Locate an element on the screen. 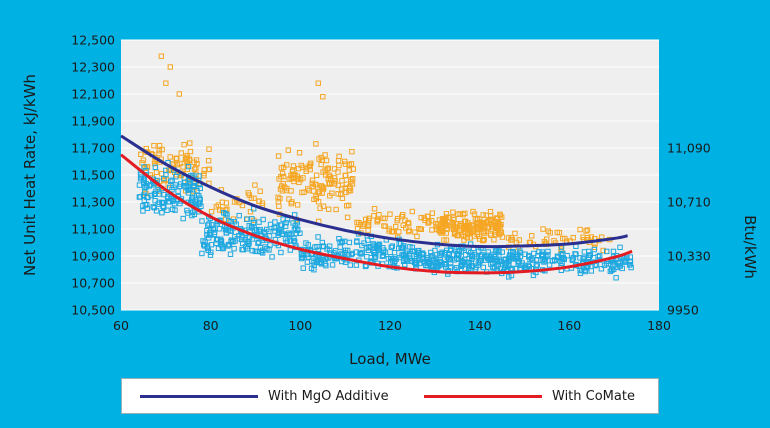 Image resolution: width=770 pixels, height=428 pixels. x-tick-label: 120 is located at coordinates (390, 325).